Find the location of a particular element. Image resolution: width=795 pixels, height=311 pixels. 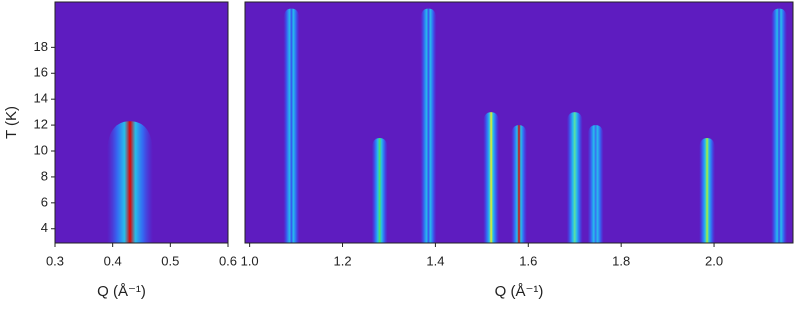

y-tick-label: 18 is located at coordinates (41, 46).